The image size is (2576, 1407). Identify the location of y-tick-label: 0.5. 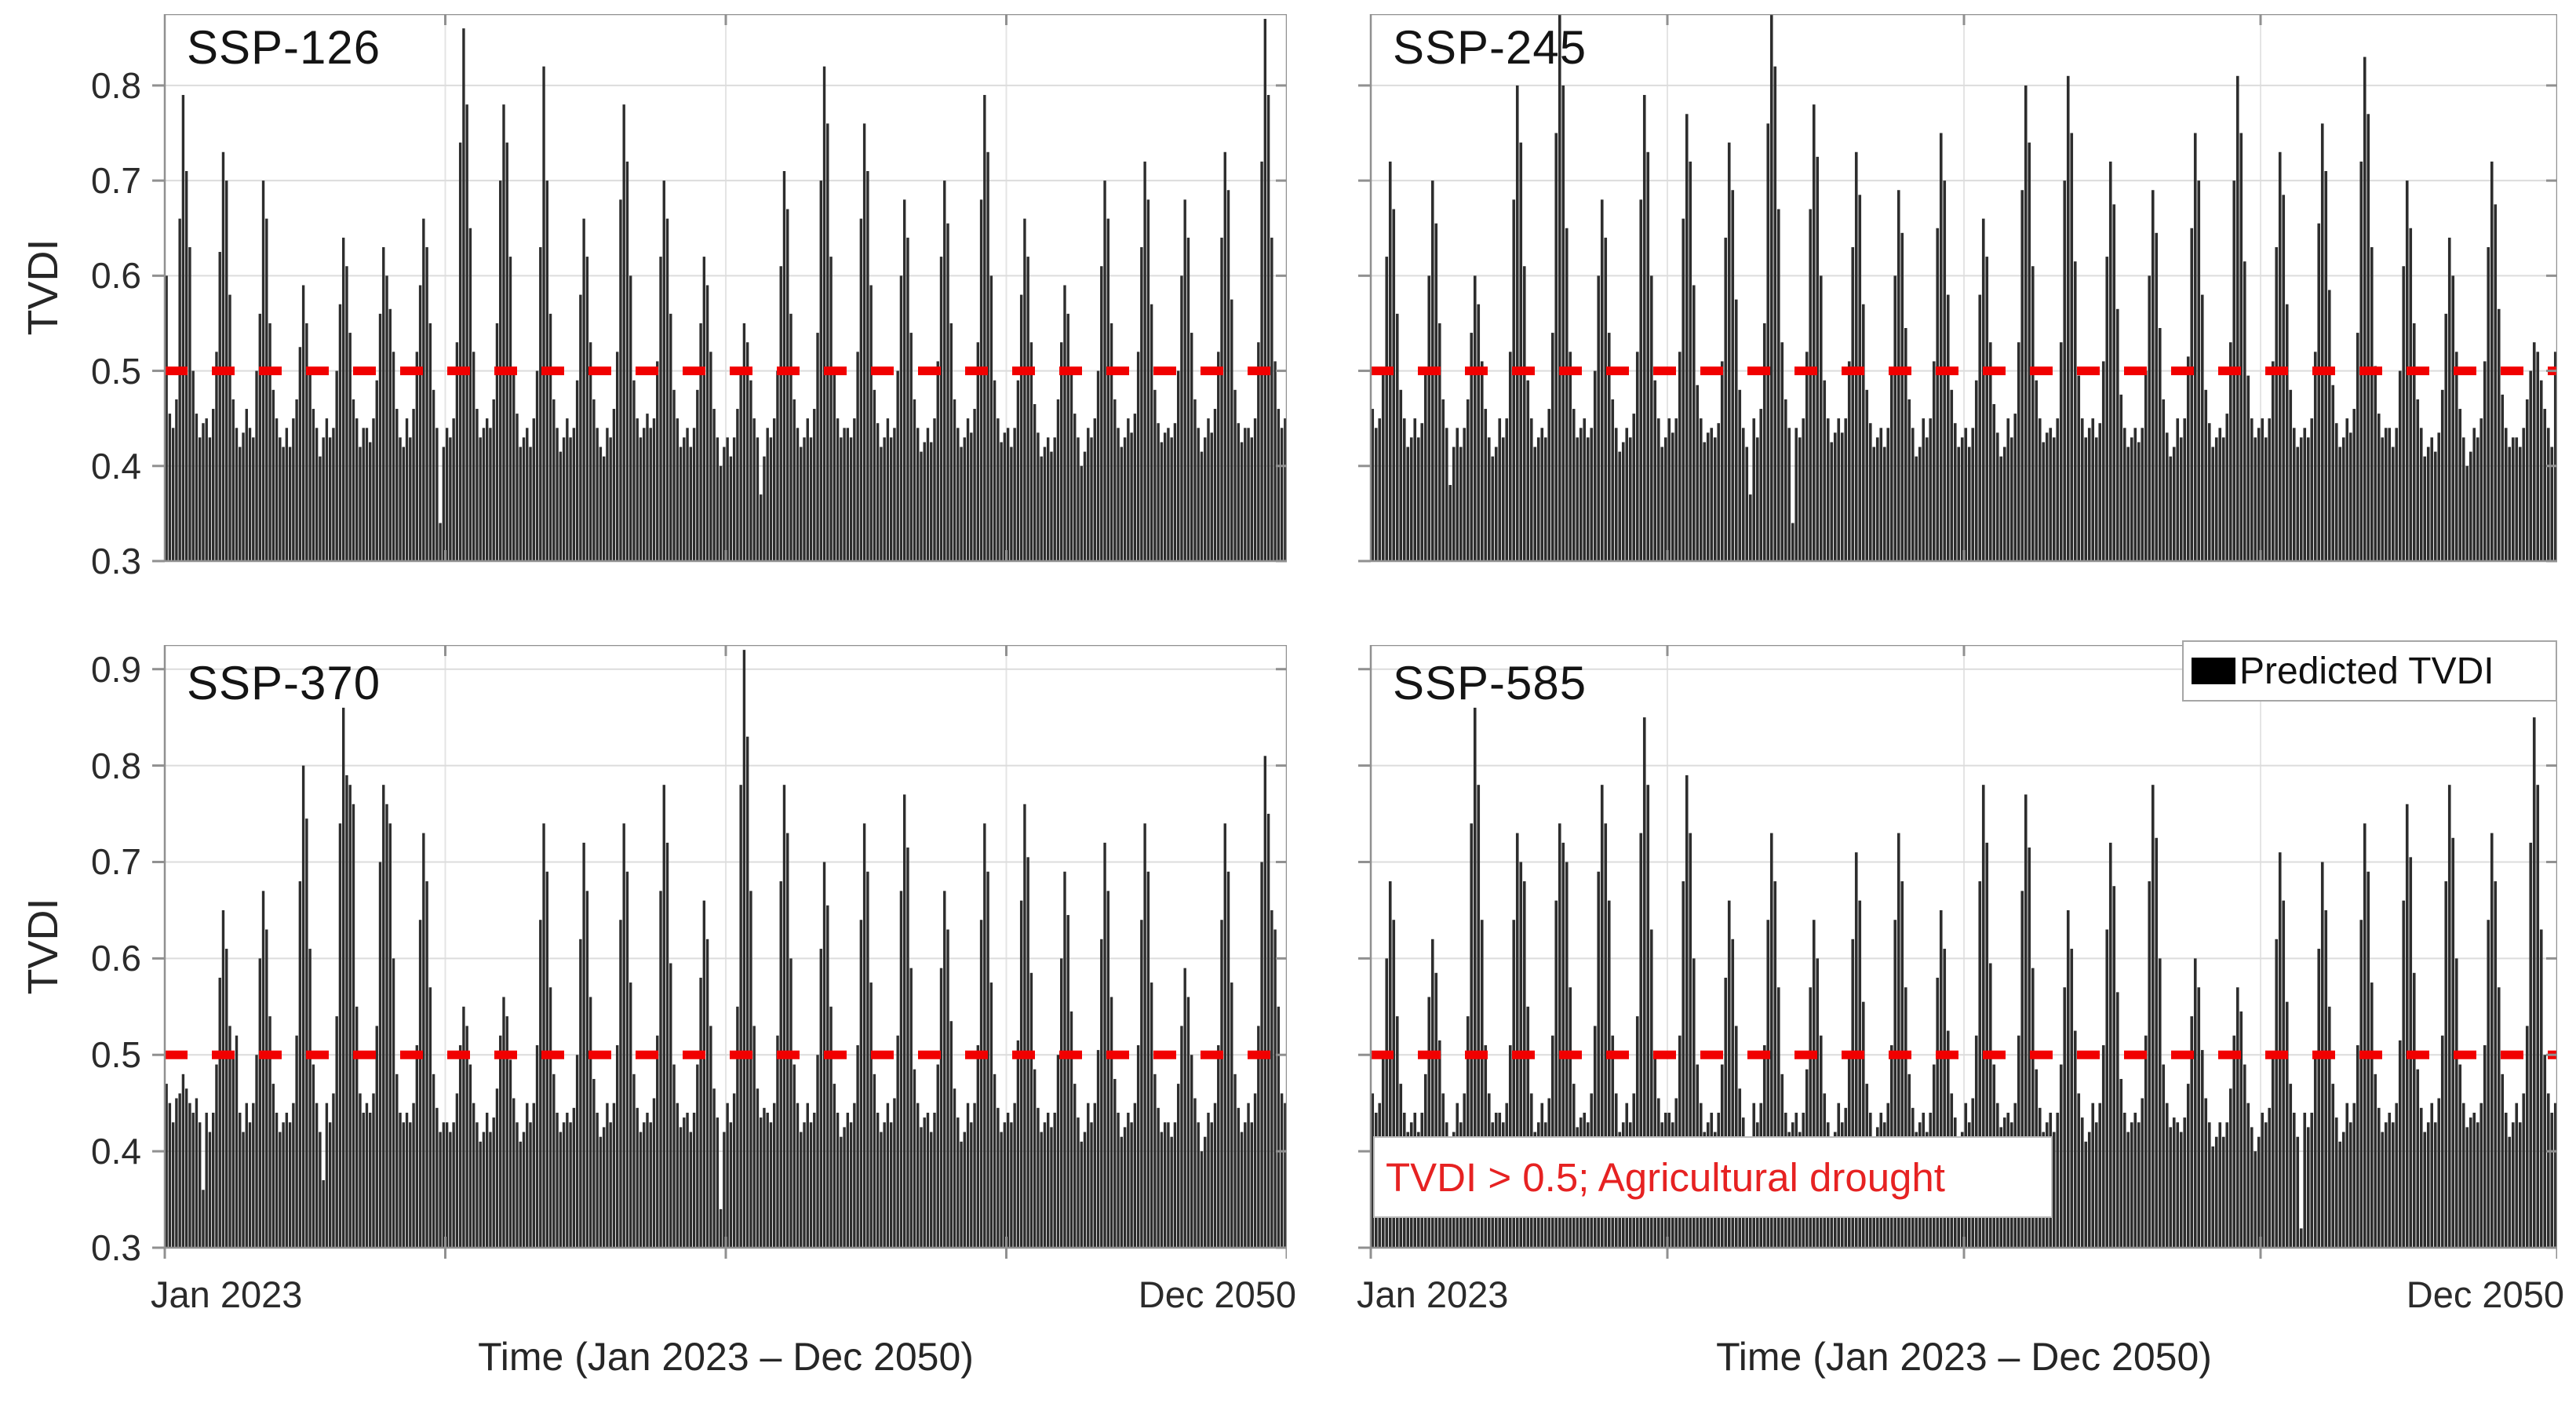
(116, 371).